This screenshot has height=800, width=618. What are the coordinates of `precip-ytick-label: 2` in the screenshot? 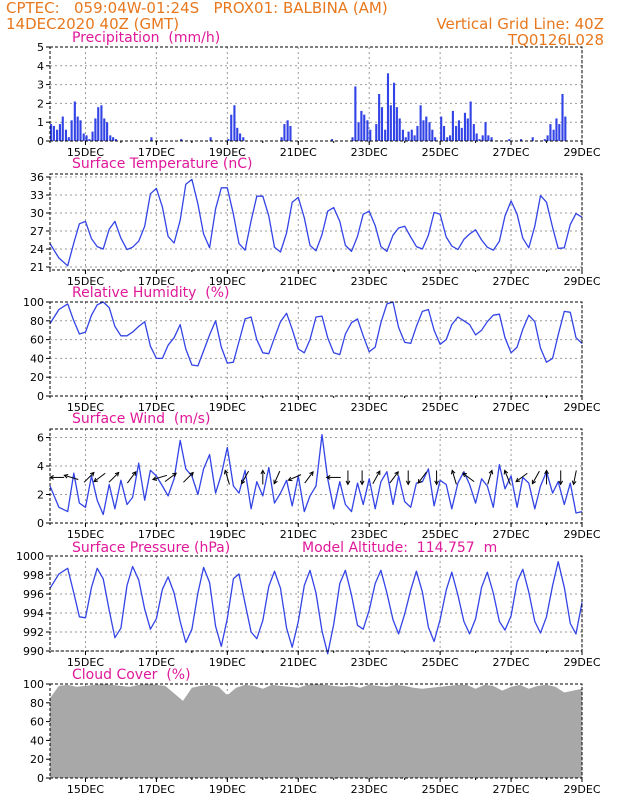 It's located at (40, 103).